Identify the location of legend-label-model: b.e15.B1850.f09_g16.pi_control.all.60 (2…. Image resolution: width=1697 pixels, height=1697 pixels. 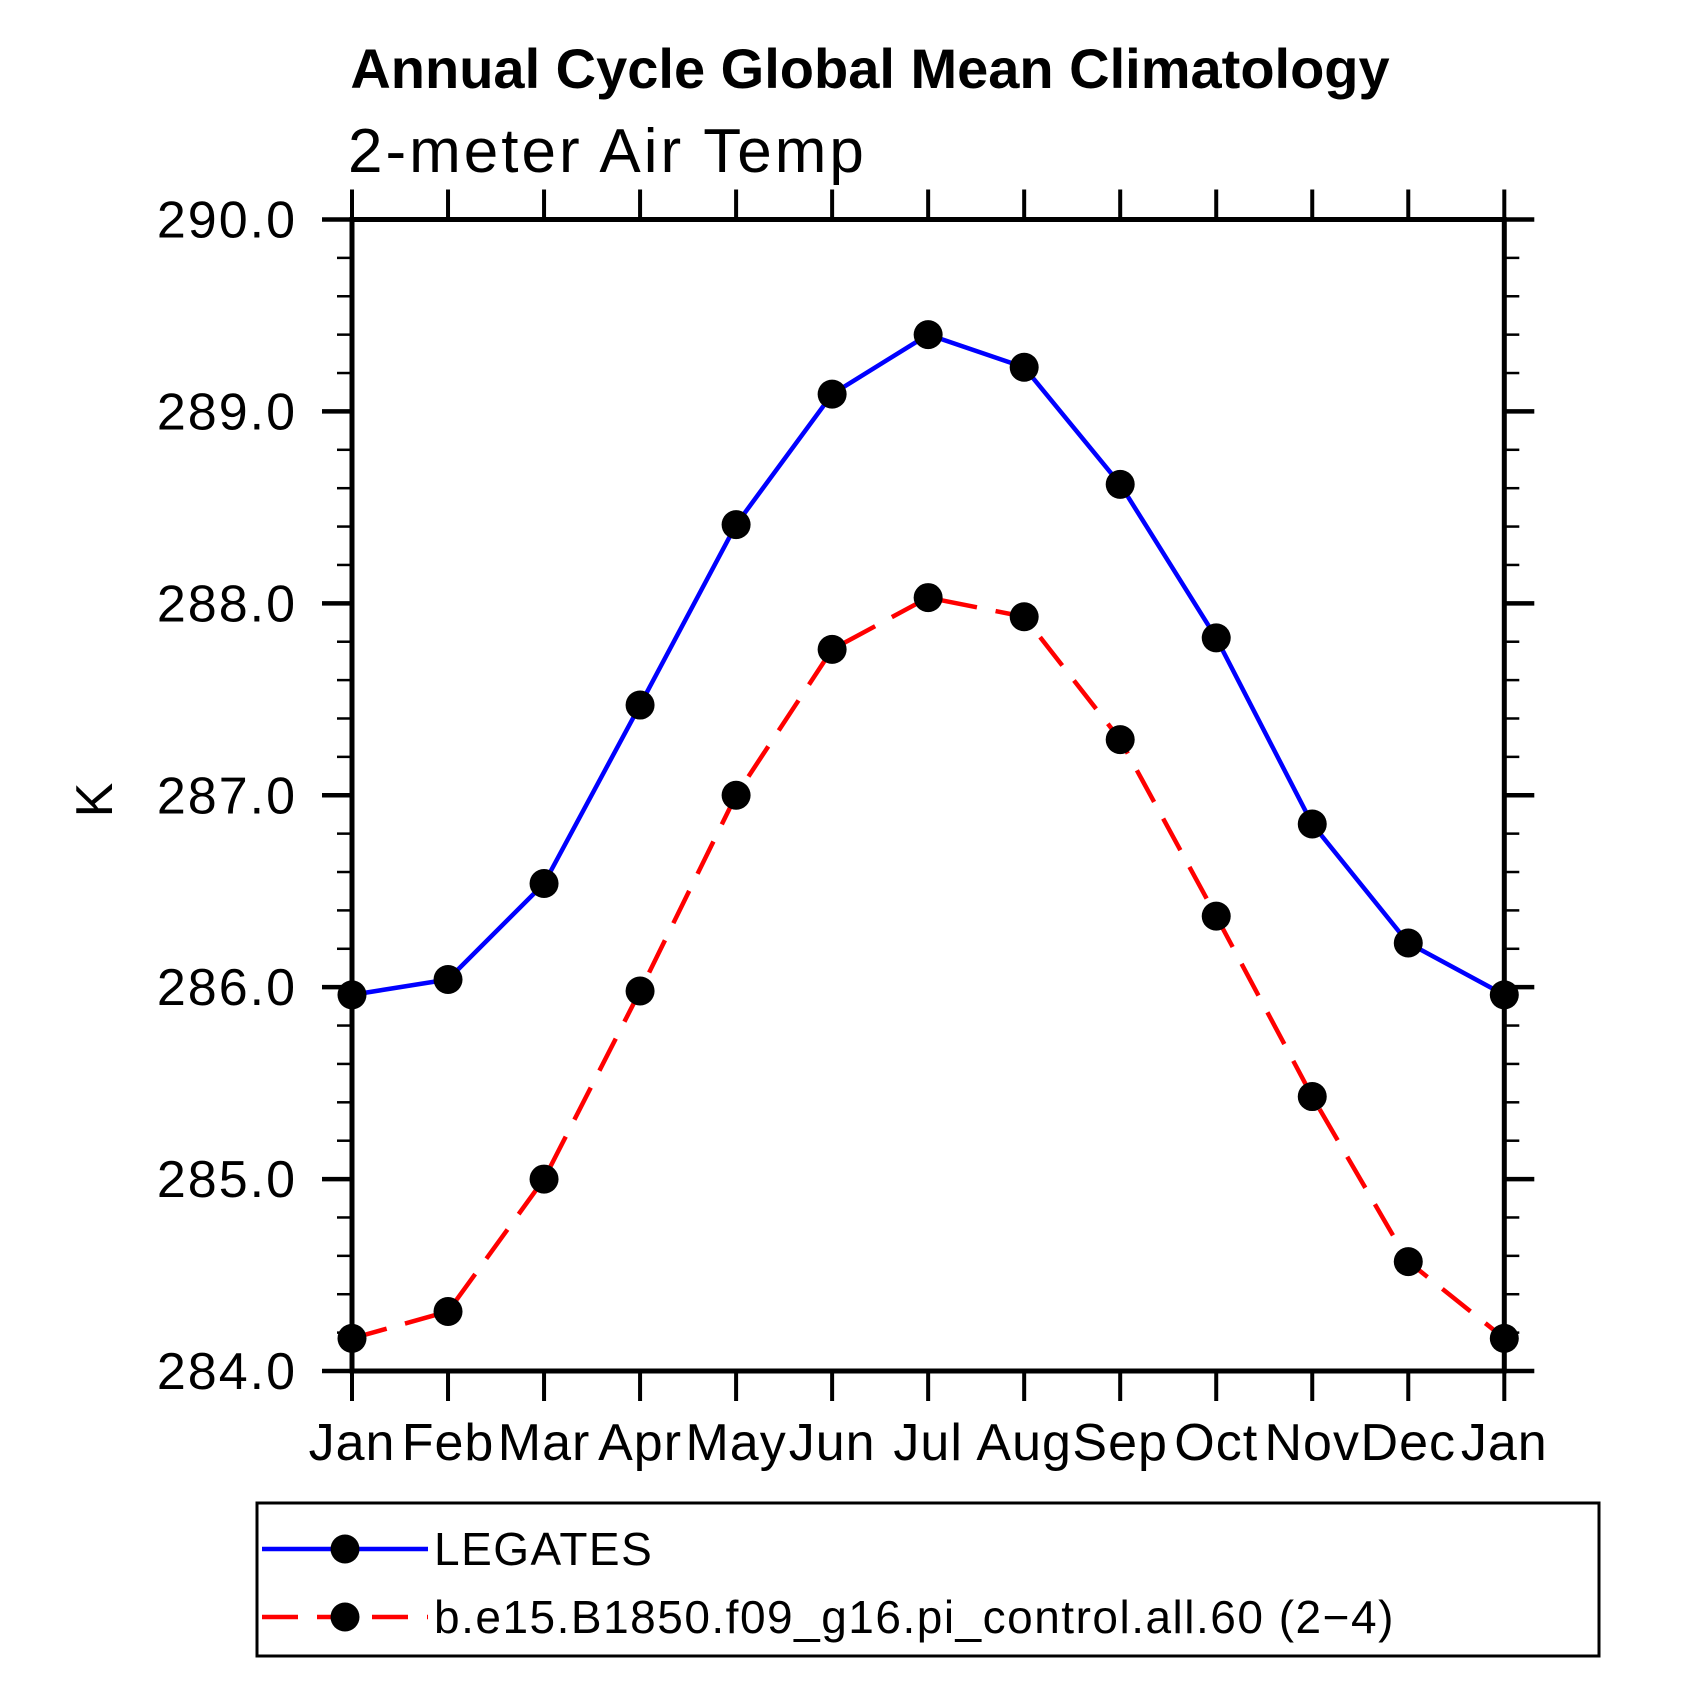
(914, 1617).